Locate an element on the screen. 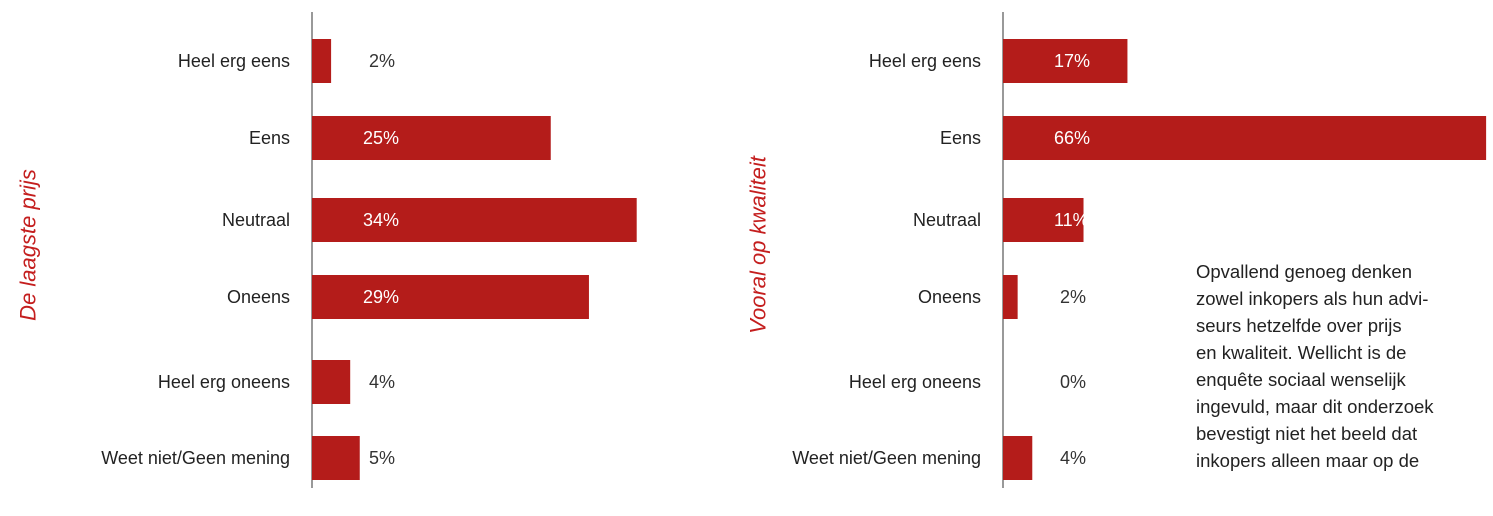  side-text-line: seurs hetzelfde over prijs is located at coordinates (1299, 325).